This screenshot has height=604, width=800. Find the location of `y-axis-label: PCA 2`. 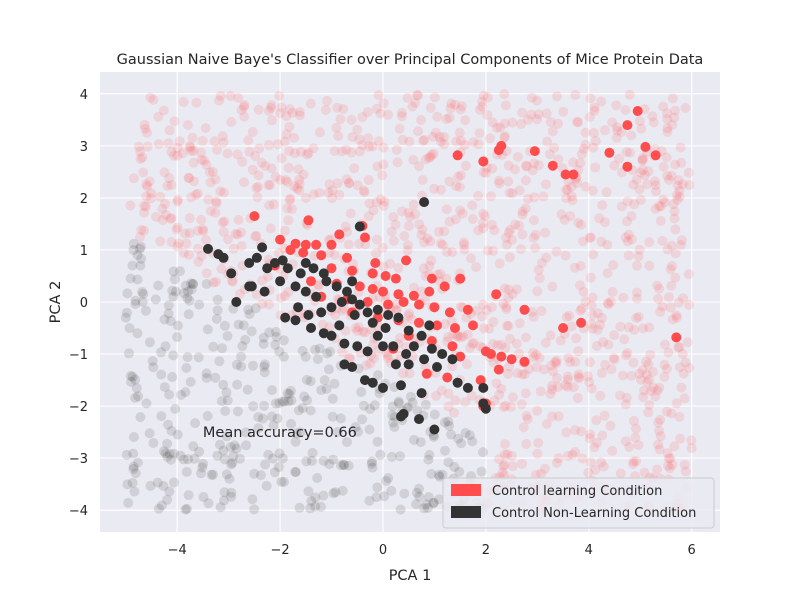

y-axis-label: PCA 2 is located at coordinates (56, 302).